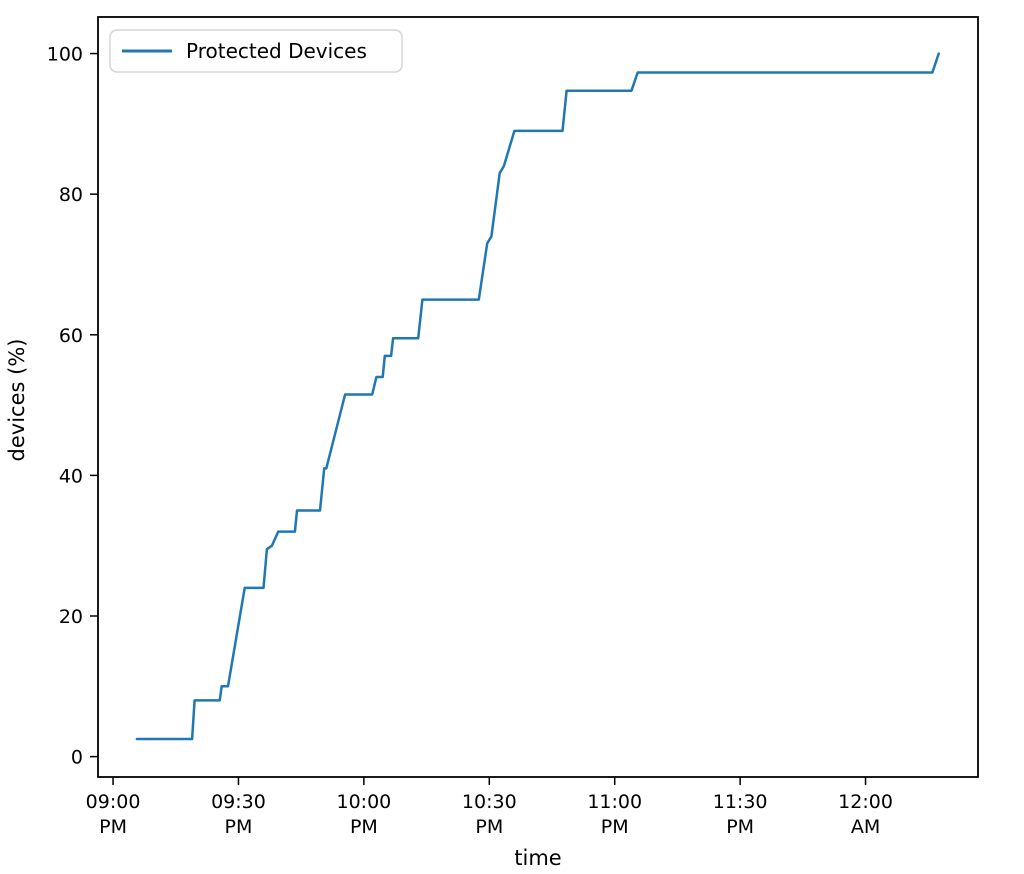 Image resolution: width=1024 pixels, height=874 pixels. I want to click on x-tick-label: 10:00, so click(363, 802).